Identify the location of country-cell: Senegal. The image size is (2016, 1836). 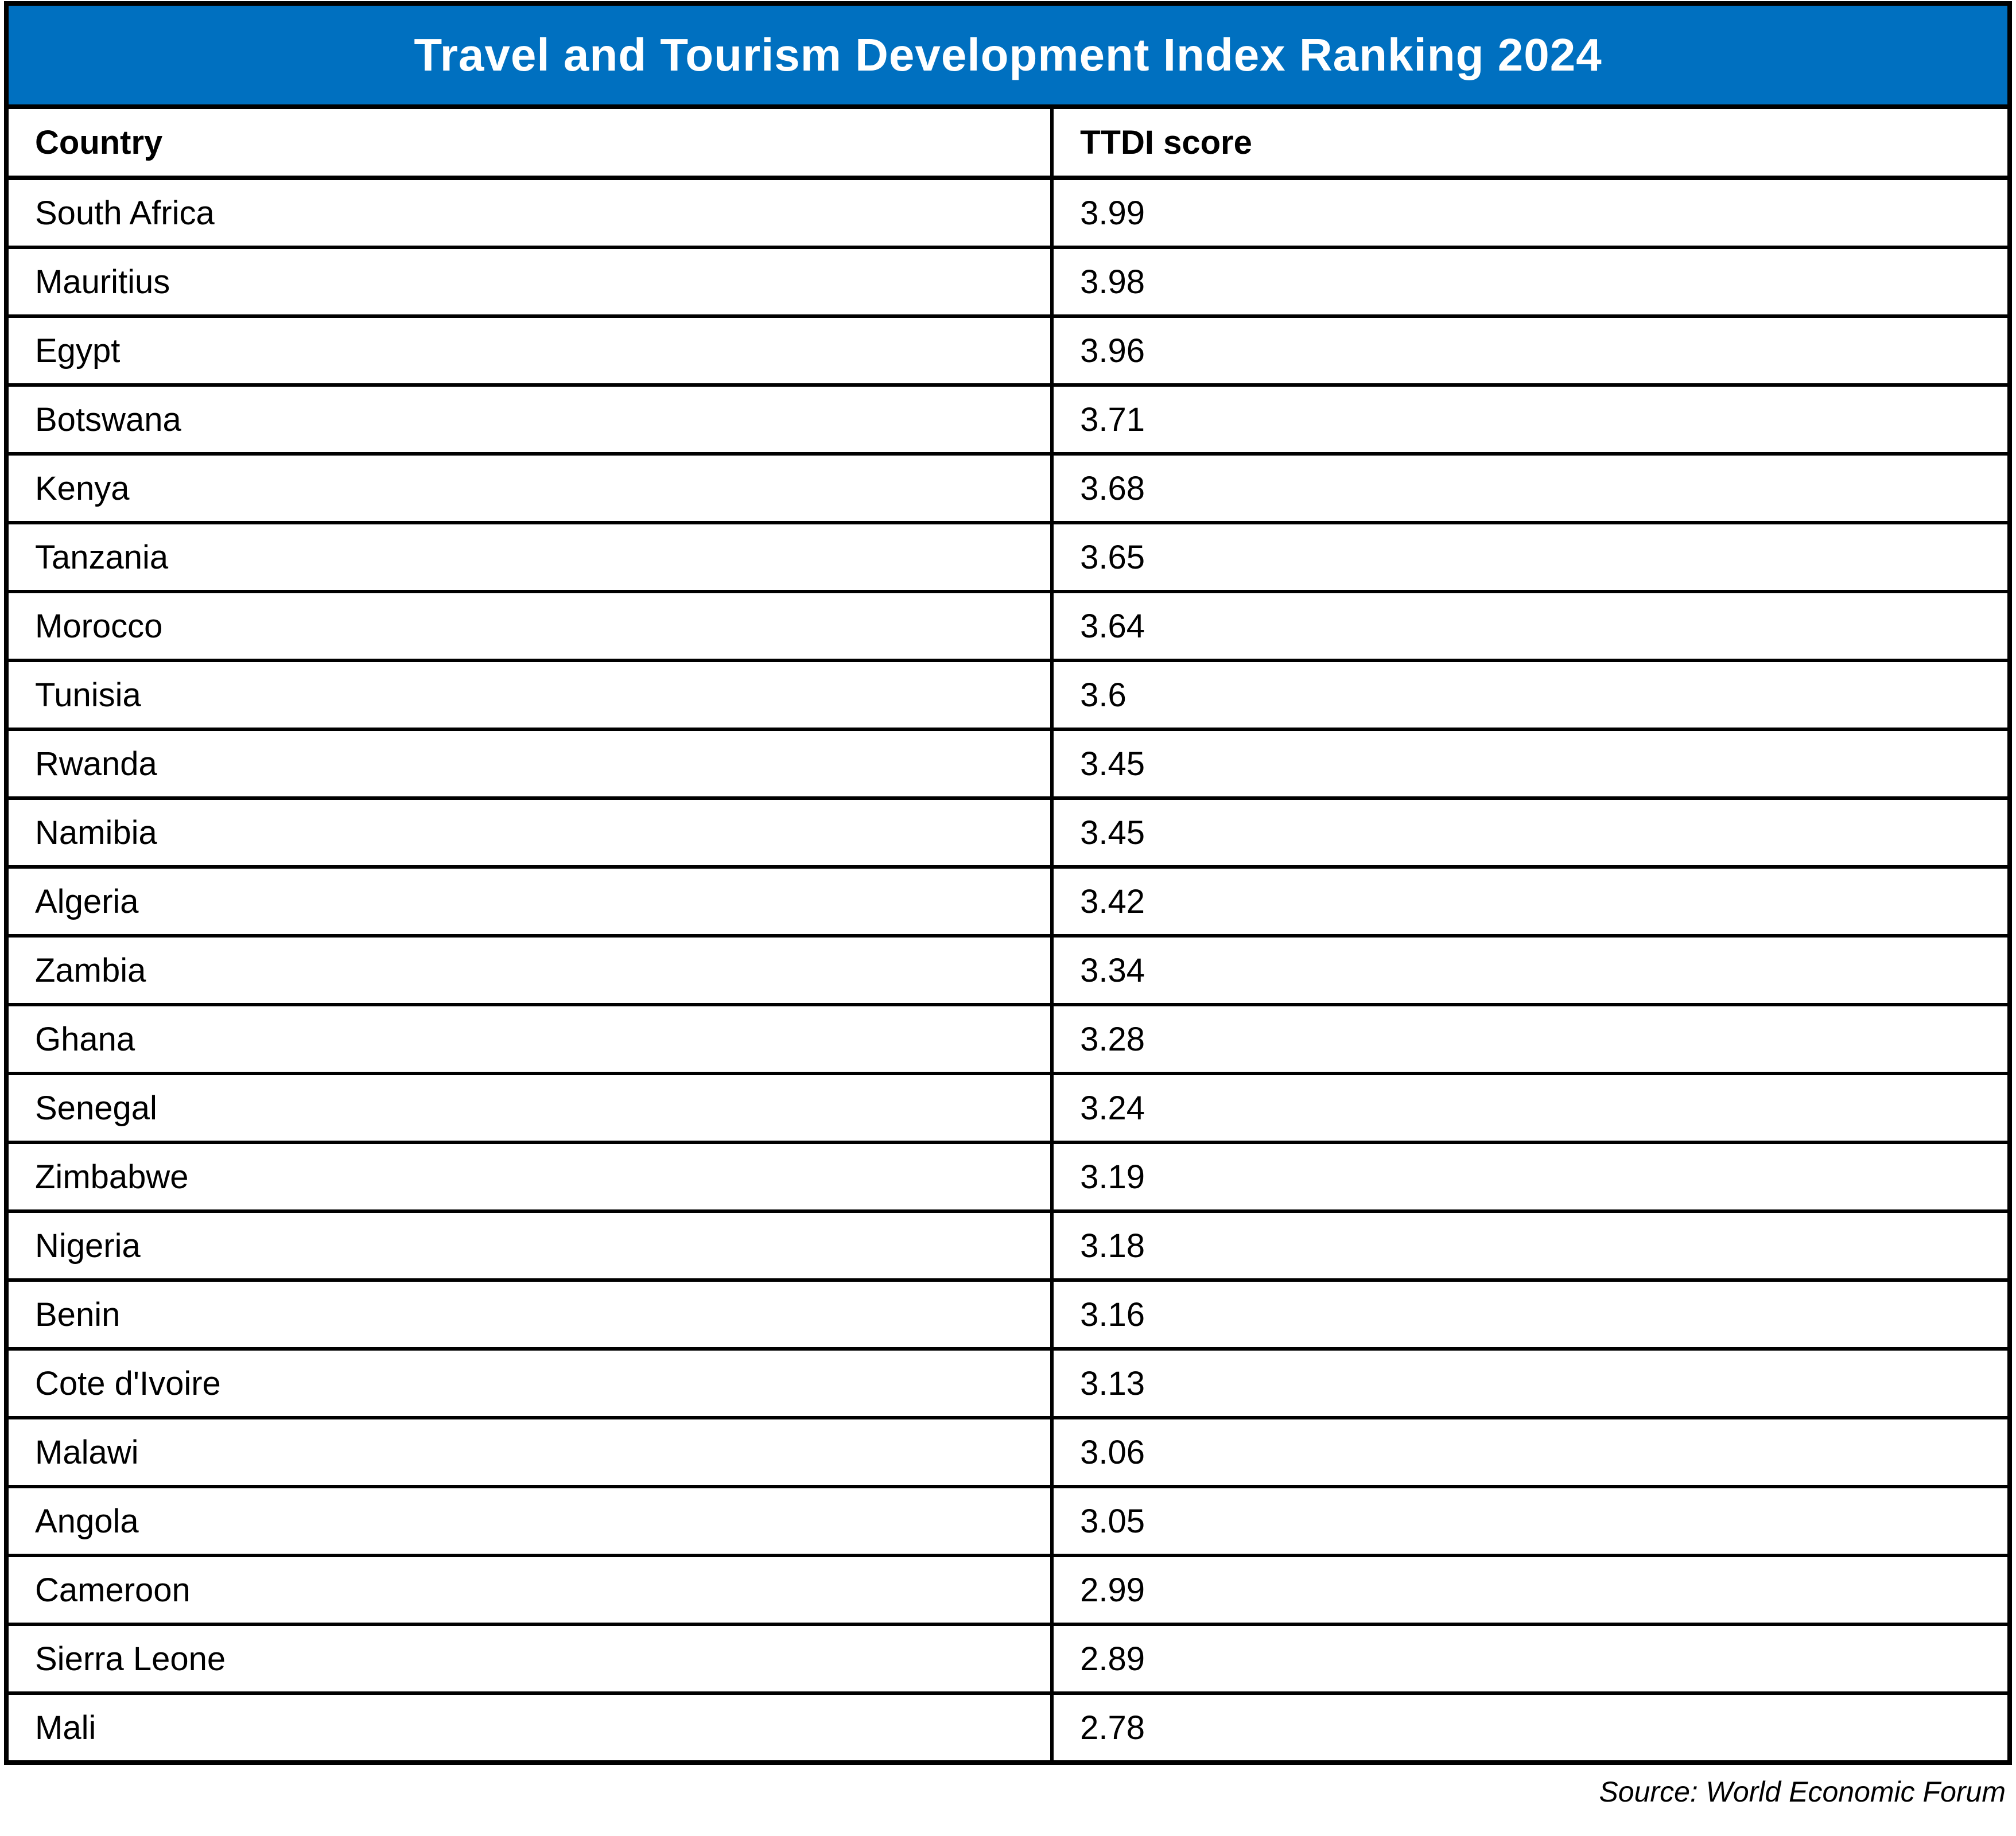
(531, 1108).